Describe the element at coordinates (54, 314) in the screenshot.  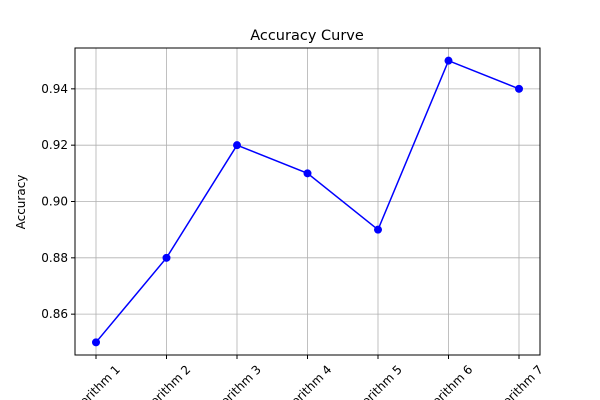
I see `y-tick-label: 0.86` at that location.